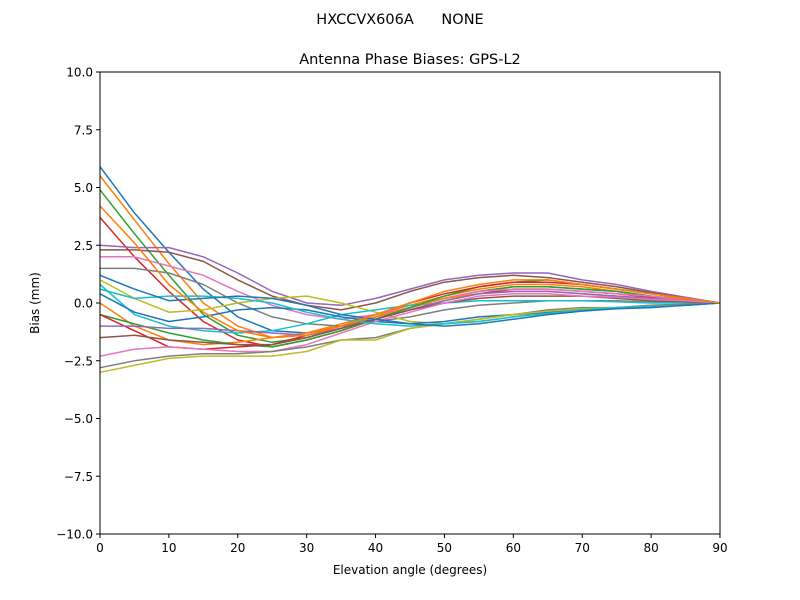 The width and height of the screenshot is (800, 600). What do you see at coordinates (83, 246) in the screenshot?
I see `y-tick-label: 2.5` at bounding box center [83, 246].